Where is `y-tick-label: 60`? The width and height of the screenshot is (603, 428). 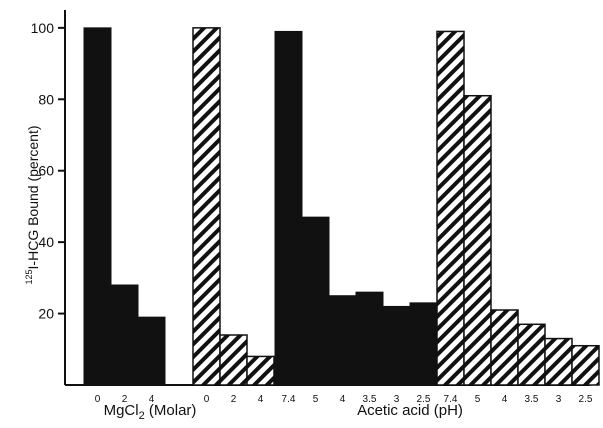
y-tick-label: 60 is located at coordinates (46, 171).